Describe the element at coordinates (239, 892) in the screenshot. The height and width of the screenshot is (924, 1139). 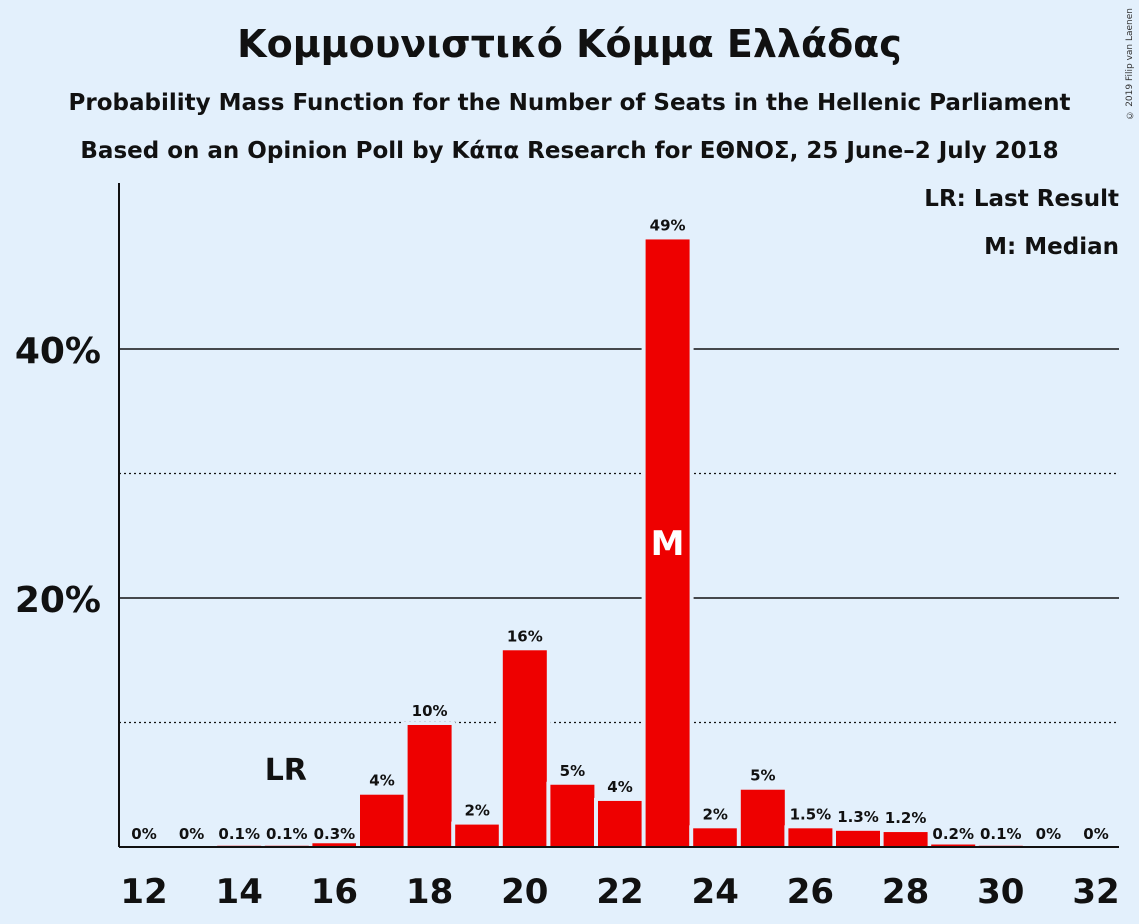
I see `x-tick-label-14: 14` at that location.